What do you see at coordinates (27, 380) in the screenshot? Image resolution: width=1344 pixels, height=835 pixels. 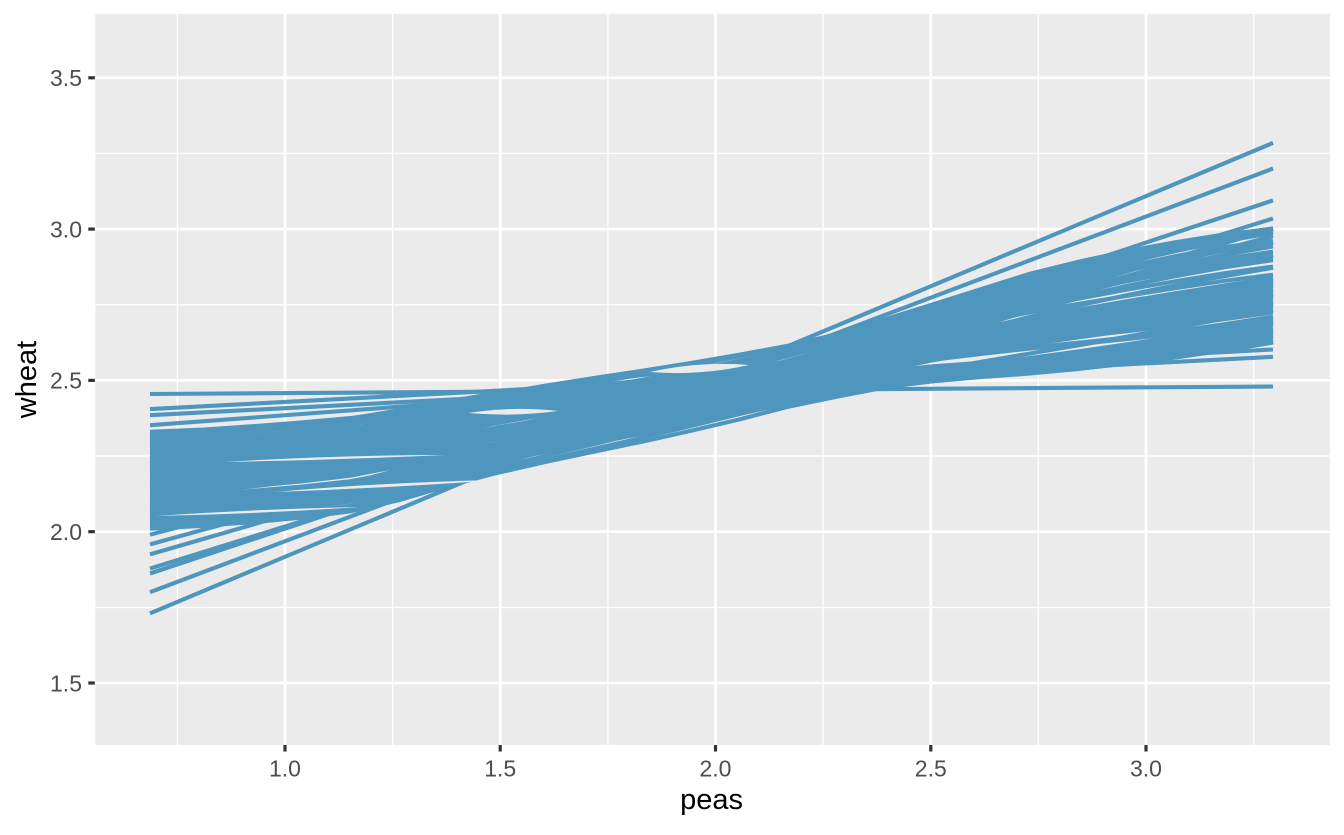 I see `svg-text: wheat` at bounding box center [27, 380].